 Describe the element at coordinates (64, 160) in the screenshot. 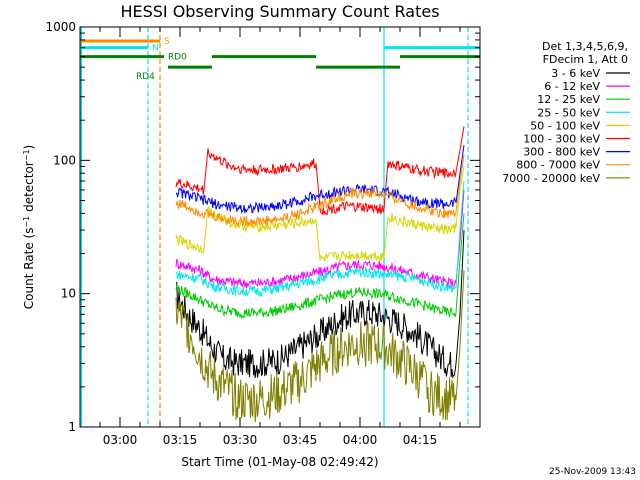

I see `y-tick-label: 100` at that location.